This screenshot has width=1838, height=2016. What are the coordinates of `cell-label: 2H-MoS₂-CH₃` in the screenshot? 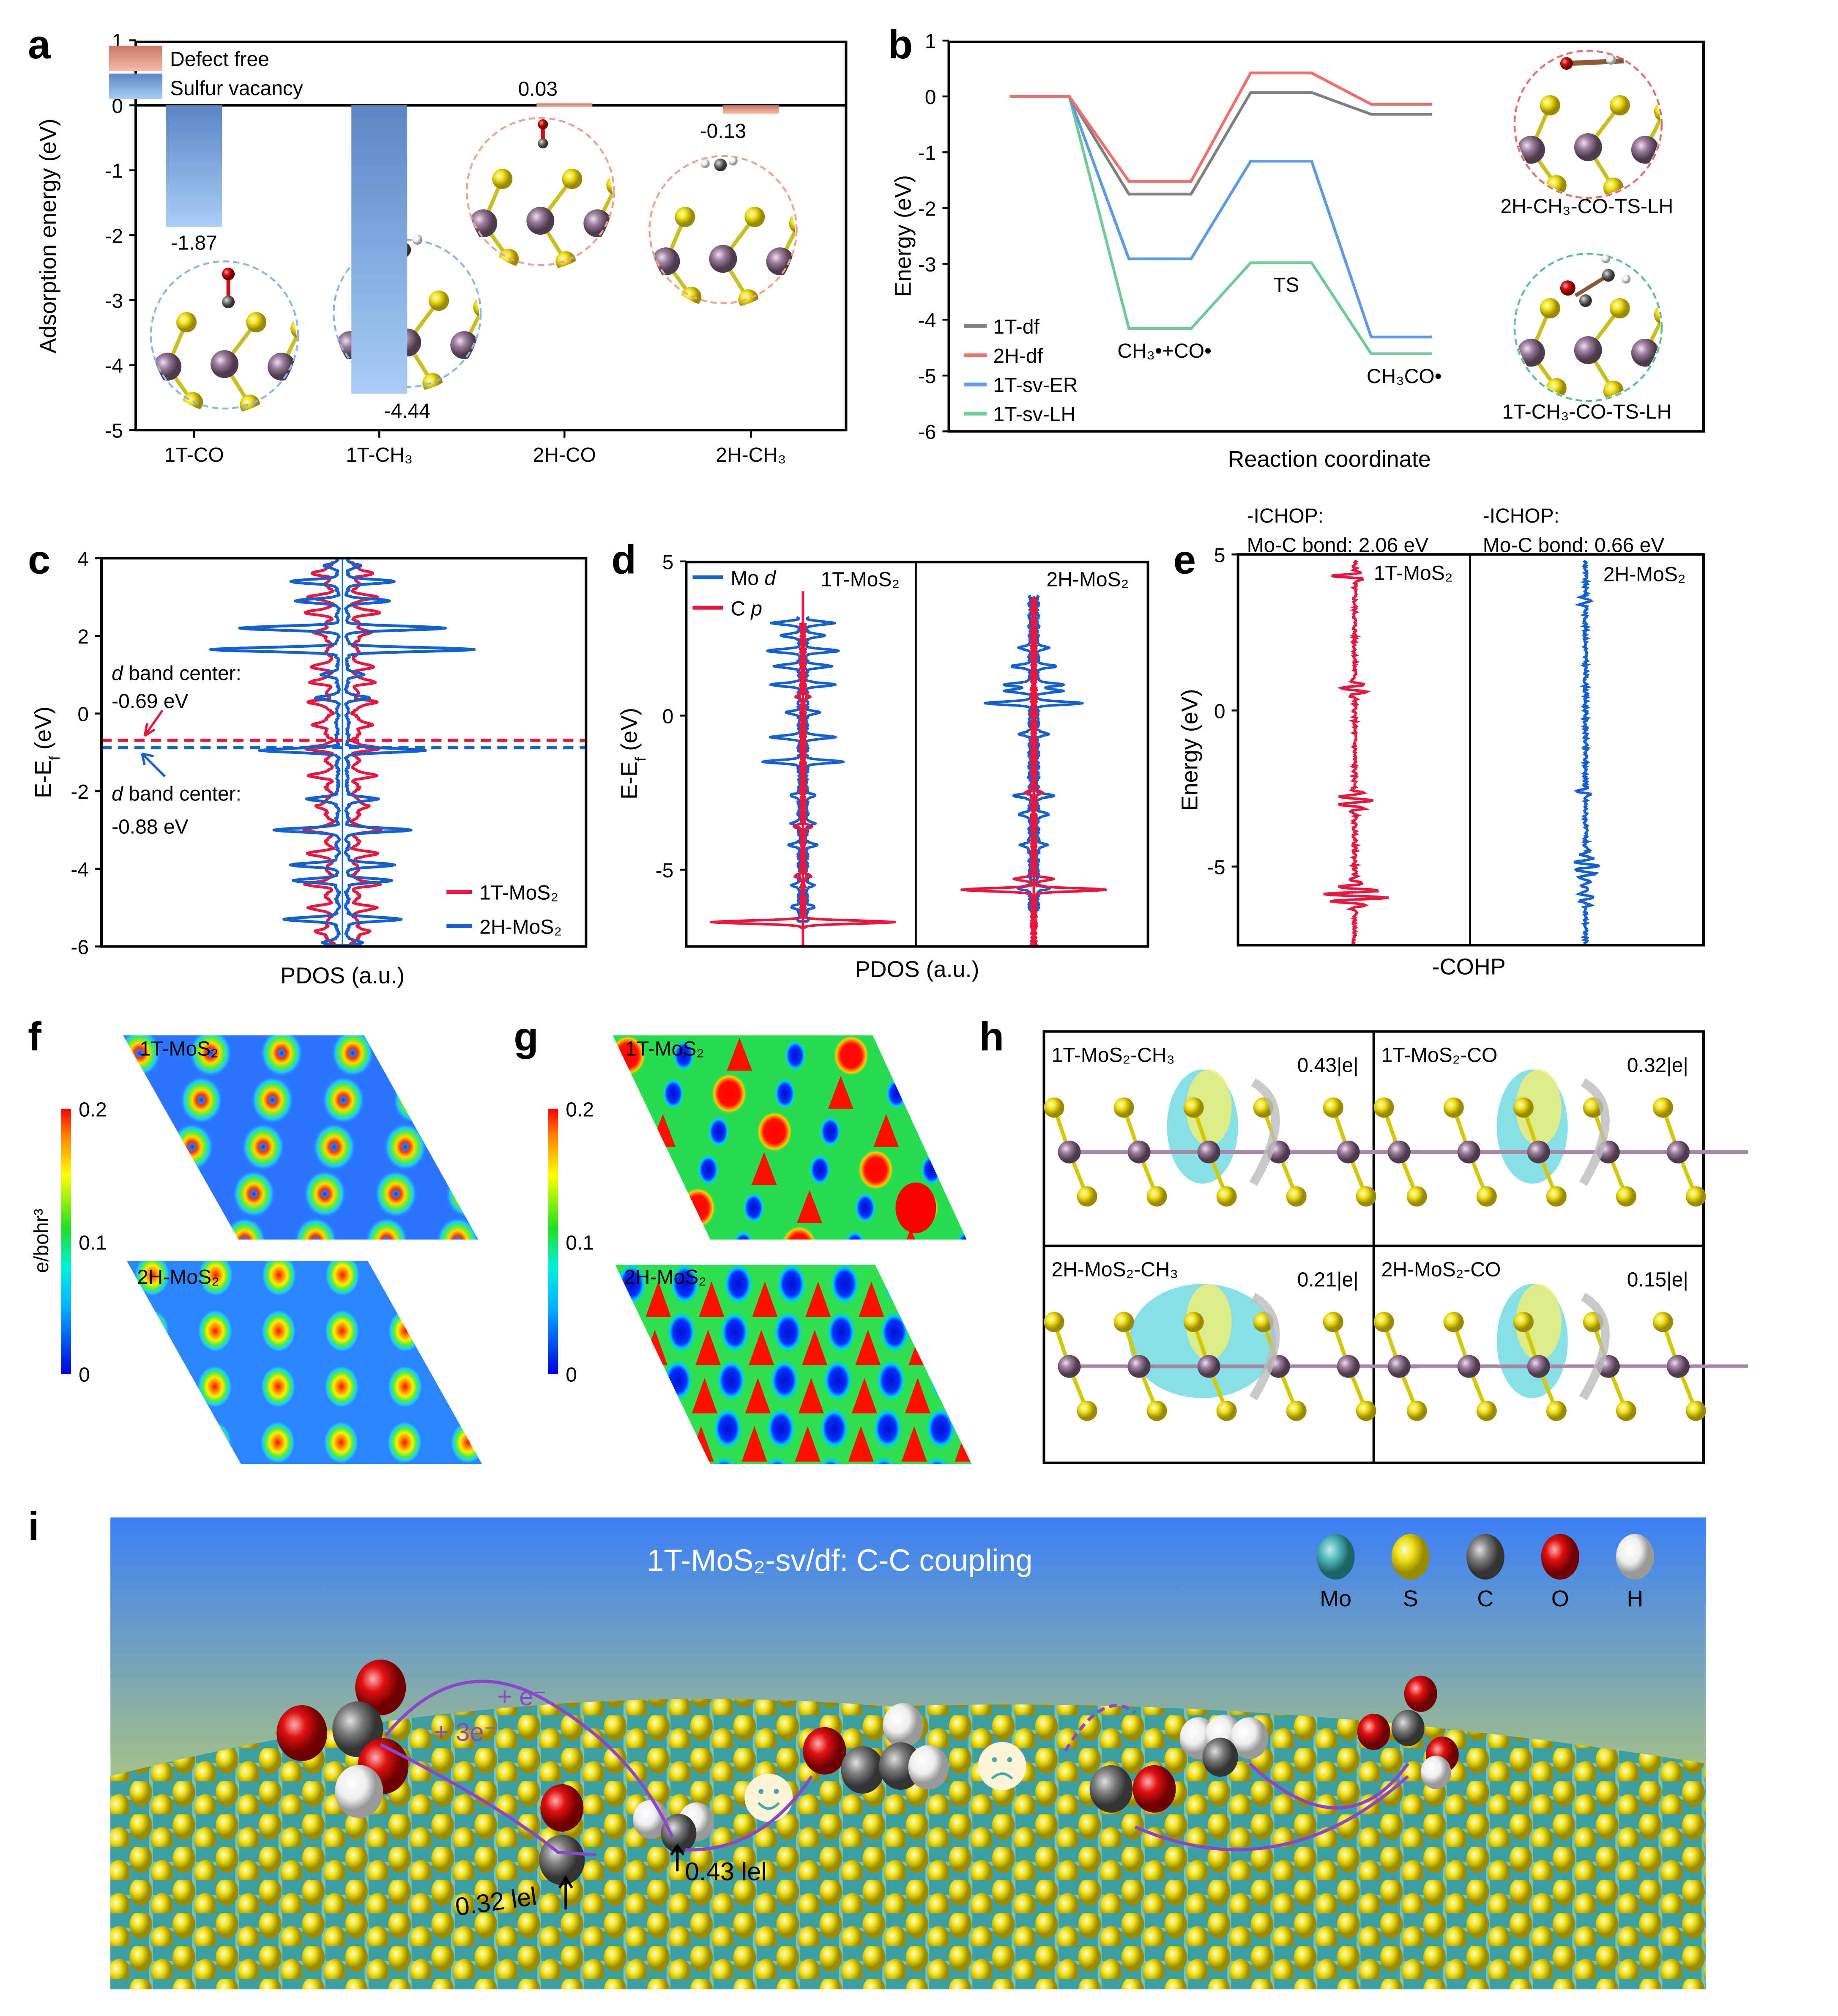 It's located at (1115, 1270).